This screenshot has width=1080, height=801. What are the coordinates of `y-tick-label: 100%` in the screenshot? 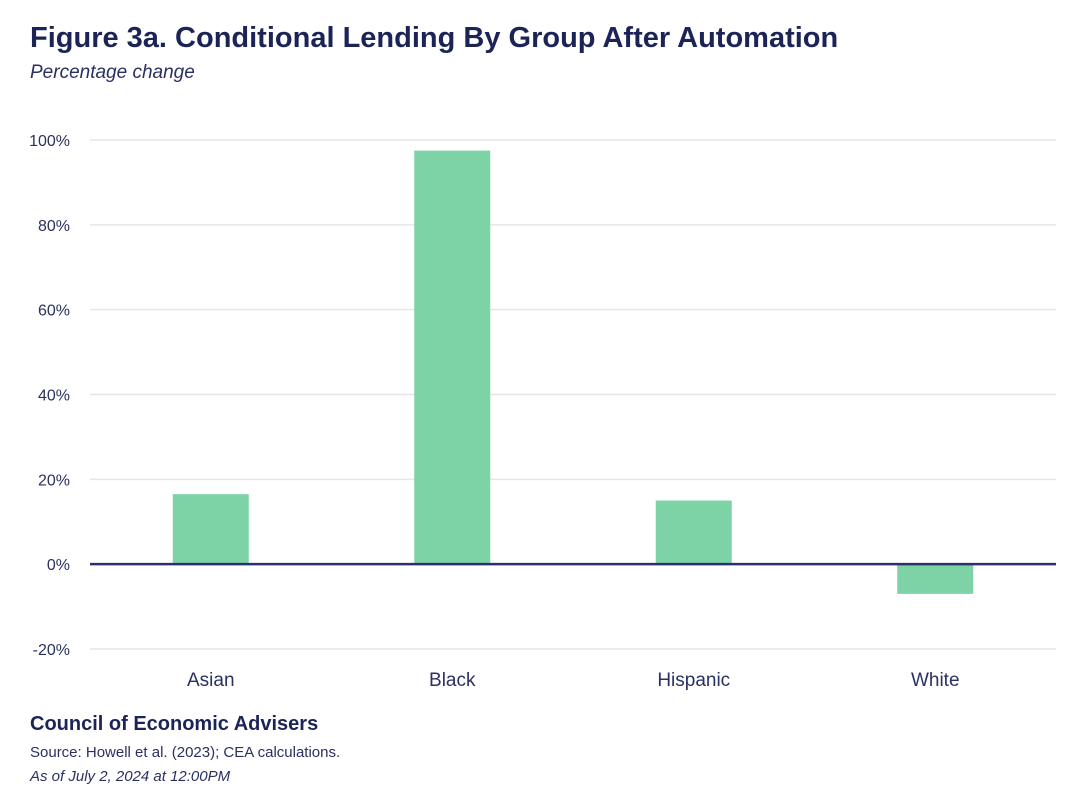 It's located at (49, 141).